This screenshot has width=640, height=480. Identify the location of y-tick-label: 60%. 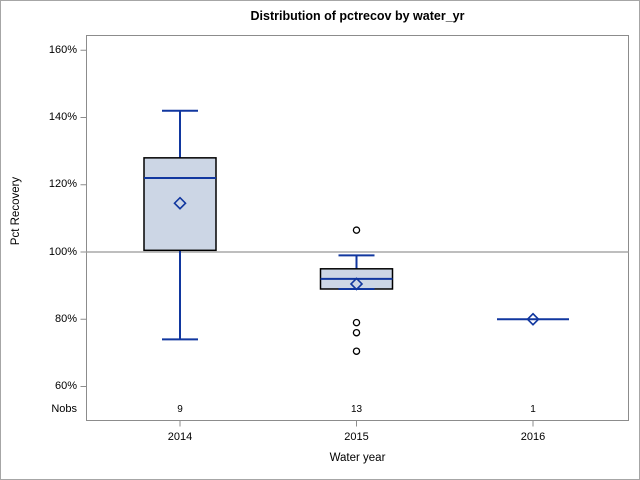
(65, 386).